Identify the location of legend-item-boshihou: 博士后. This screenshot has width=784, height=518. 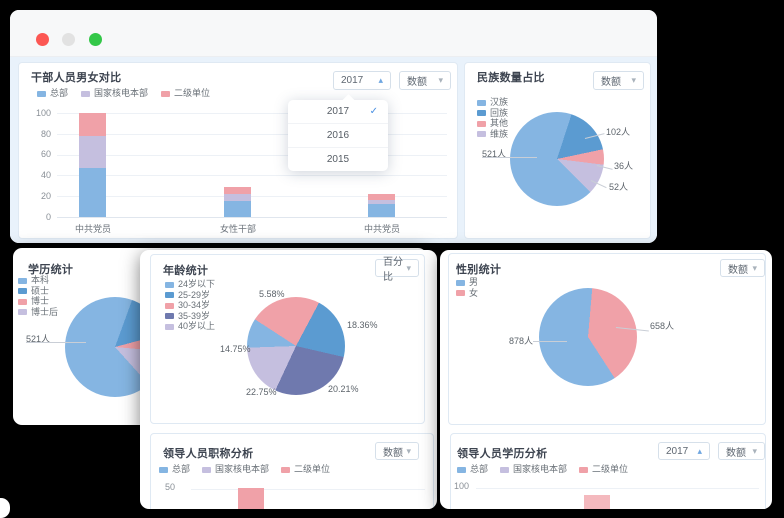
(38, 312).